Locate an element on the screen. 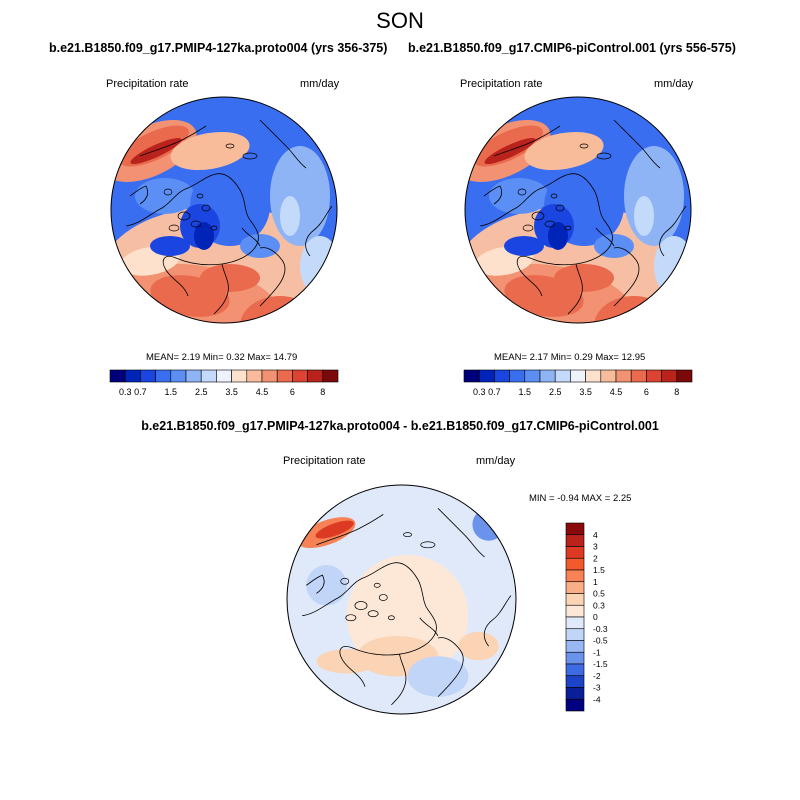  panel-right-var-label: Precipitation rate is located at coordinates (501, 84).